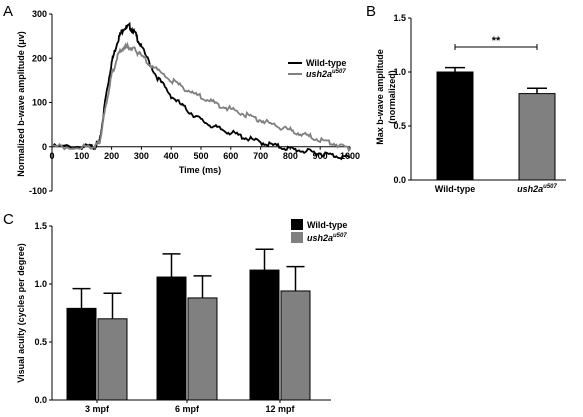 This screenshot has width=583, height=417. Describe the element at coordinates (280, 409) in the screenshot. I see `panel-c-category-label: 12 mpf` at that location.